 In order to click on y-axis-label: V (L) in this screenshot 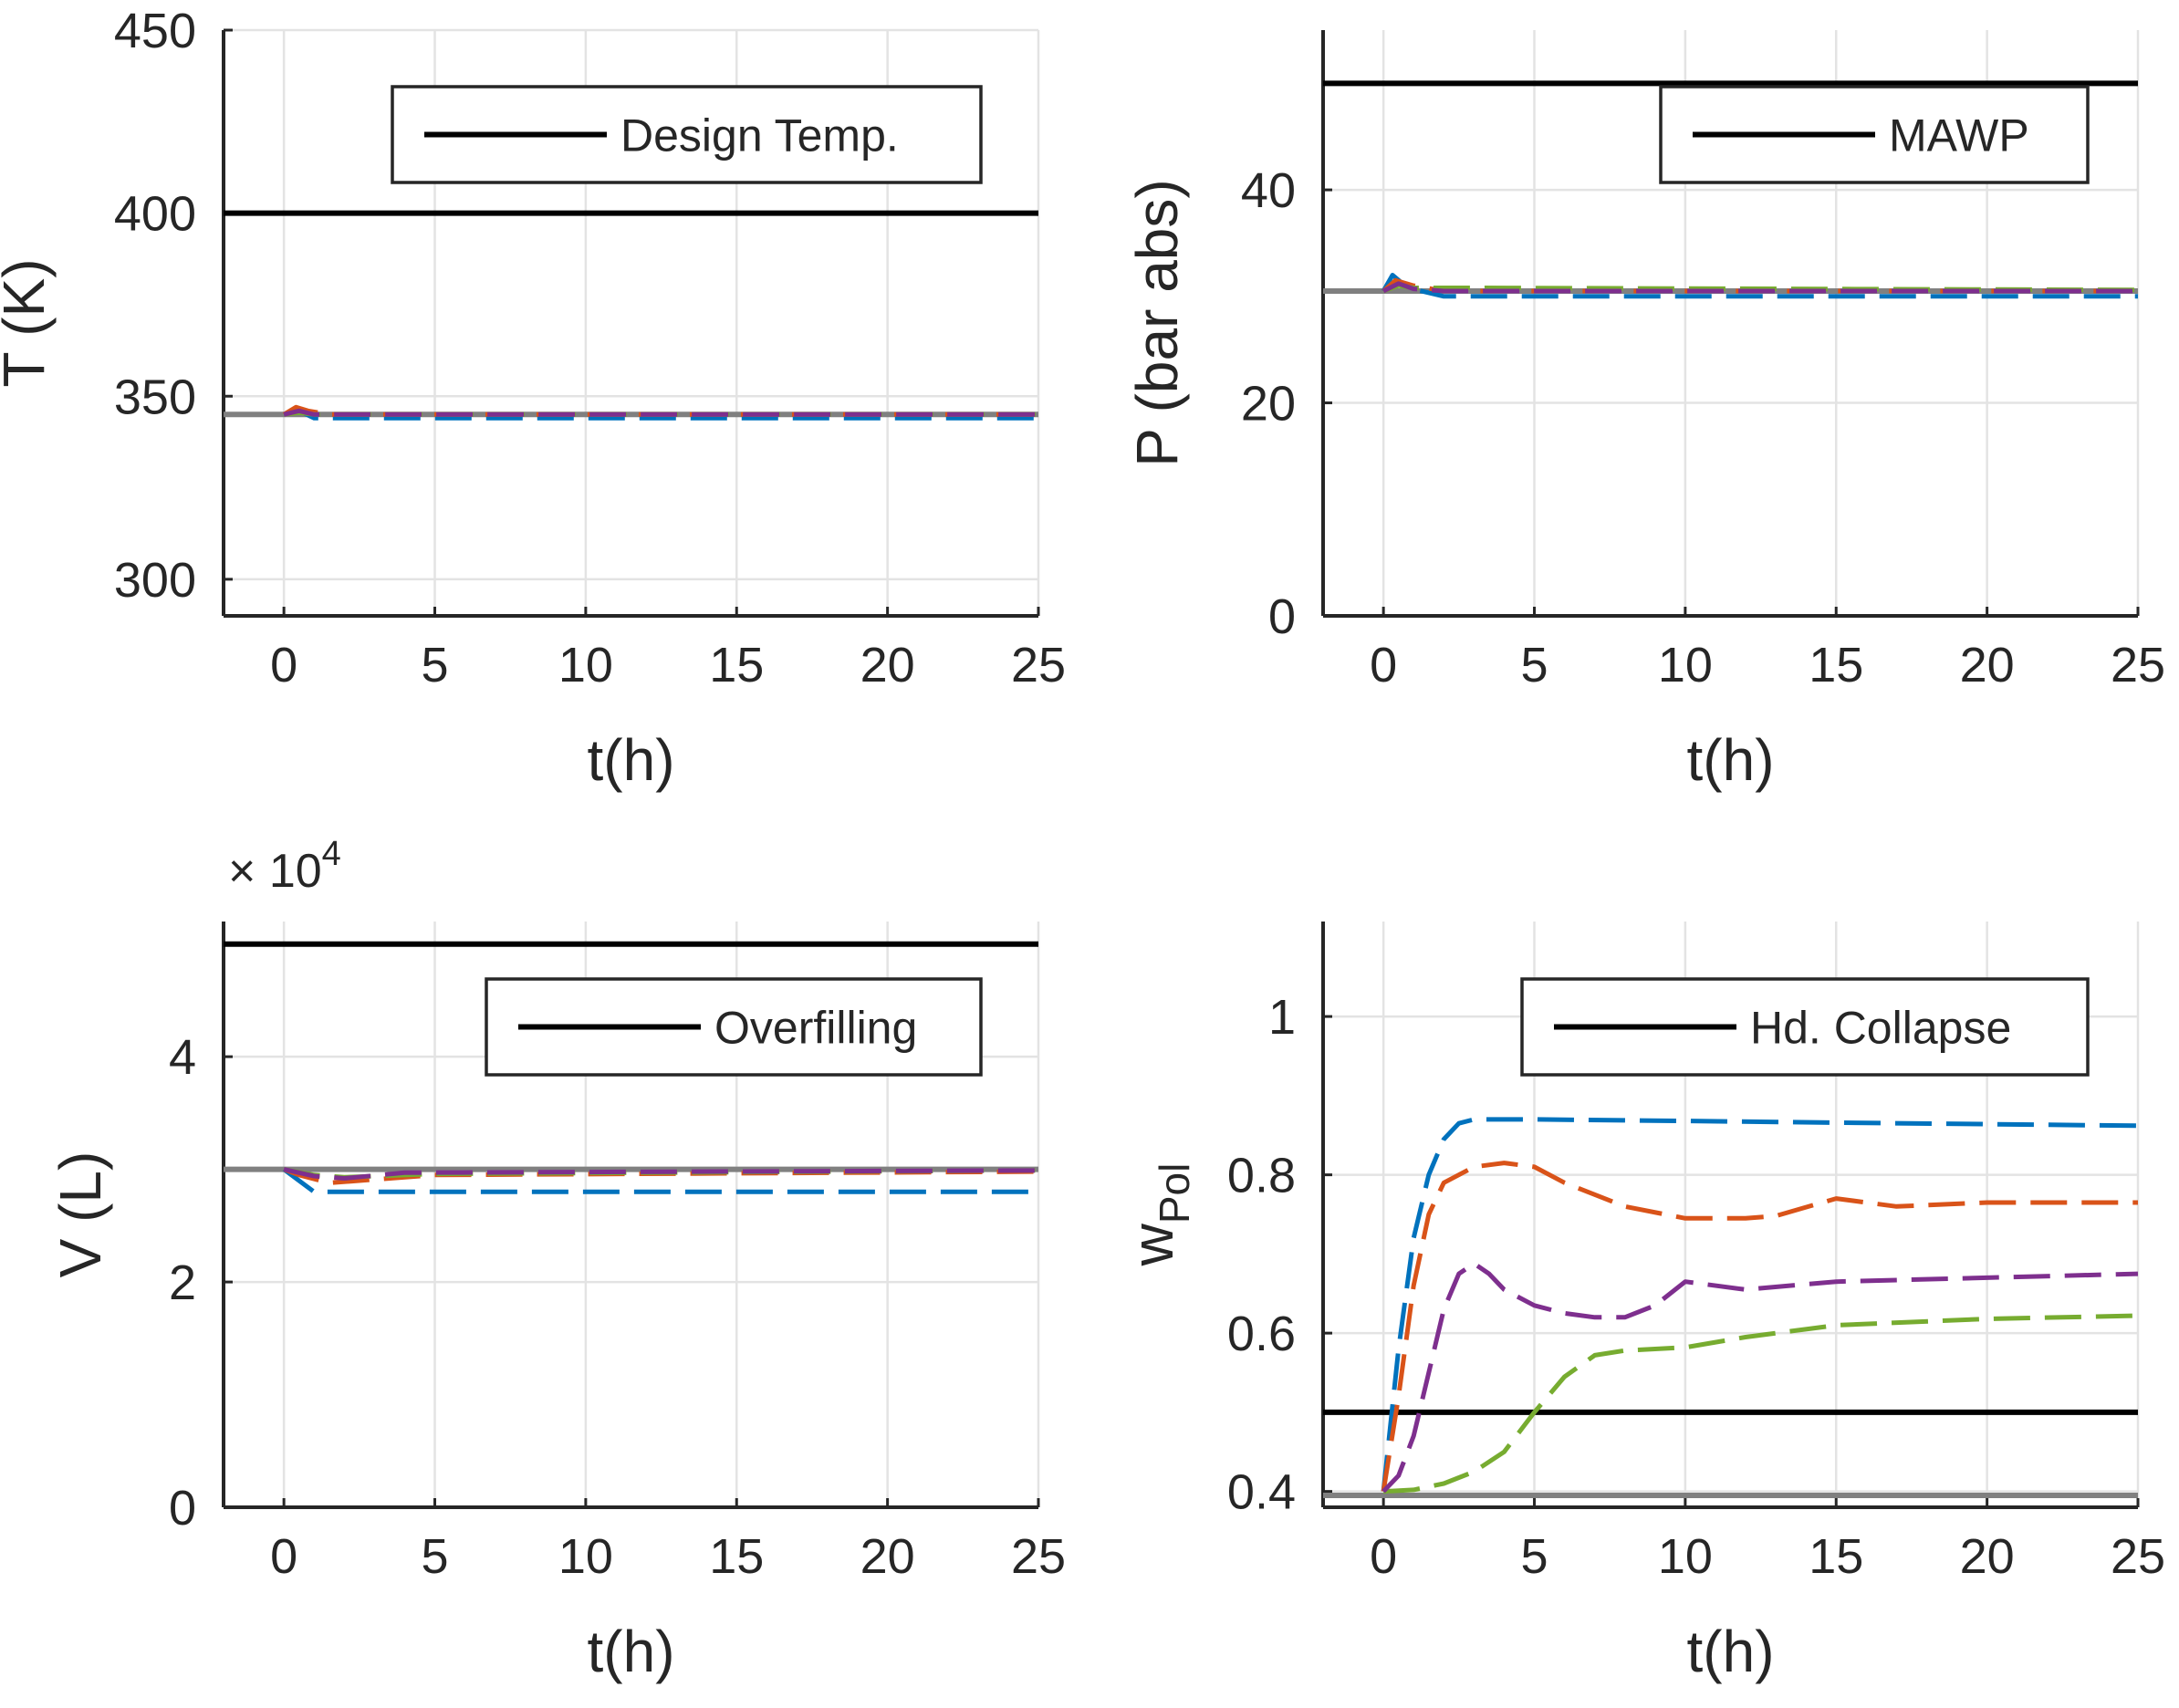, I will do `click(80, 1215)`.